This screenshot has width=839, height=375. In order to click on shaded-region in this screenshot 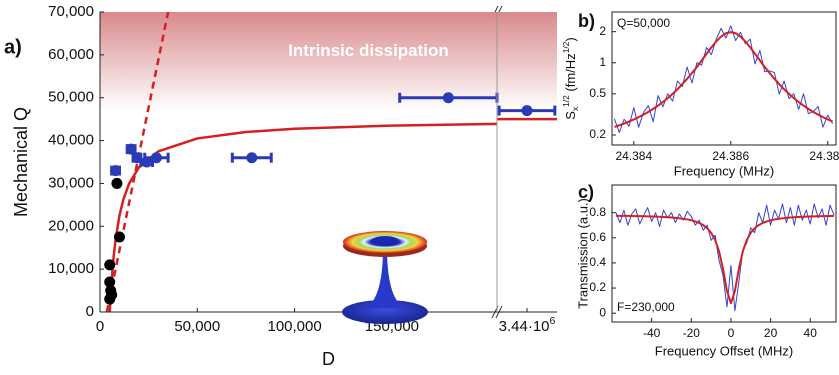, I will do `click(328, 61)`.